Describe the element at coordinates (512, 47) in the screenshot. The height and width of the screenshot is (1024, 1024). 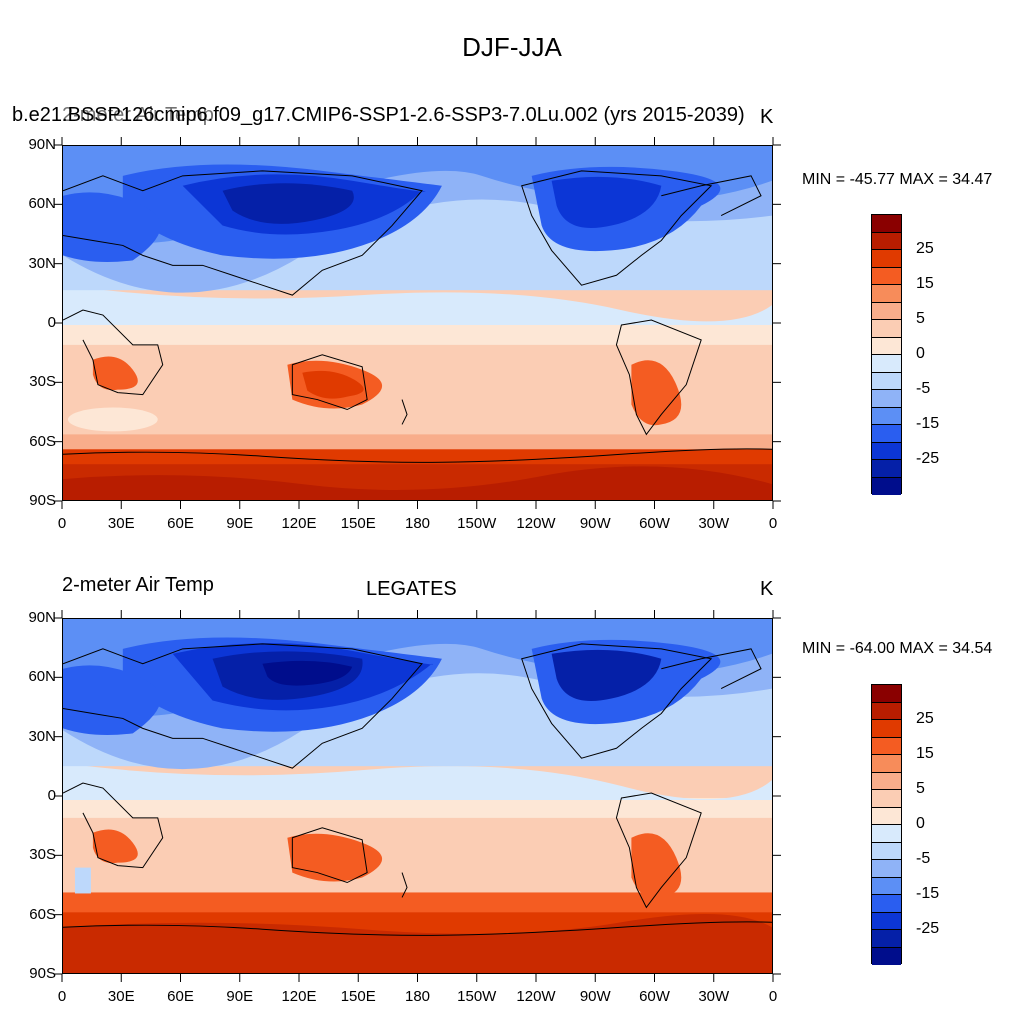
I see `figure-title: DJF-JJA` at that location.